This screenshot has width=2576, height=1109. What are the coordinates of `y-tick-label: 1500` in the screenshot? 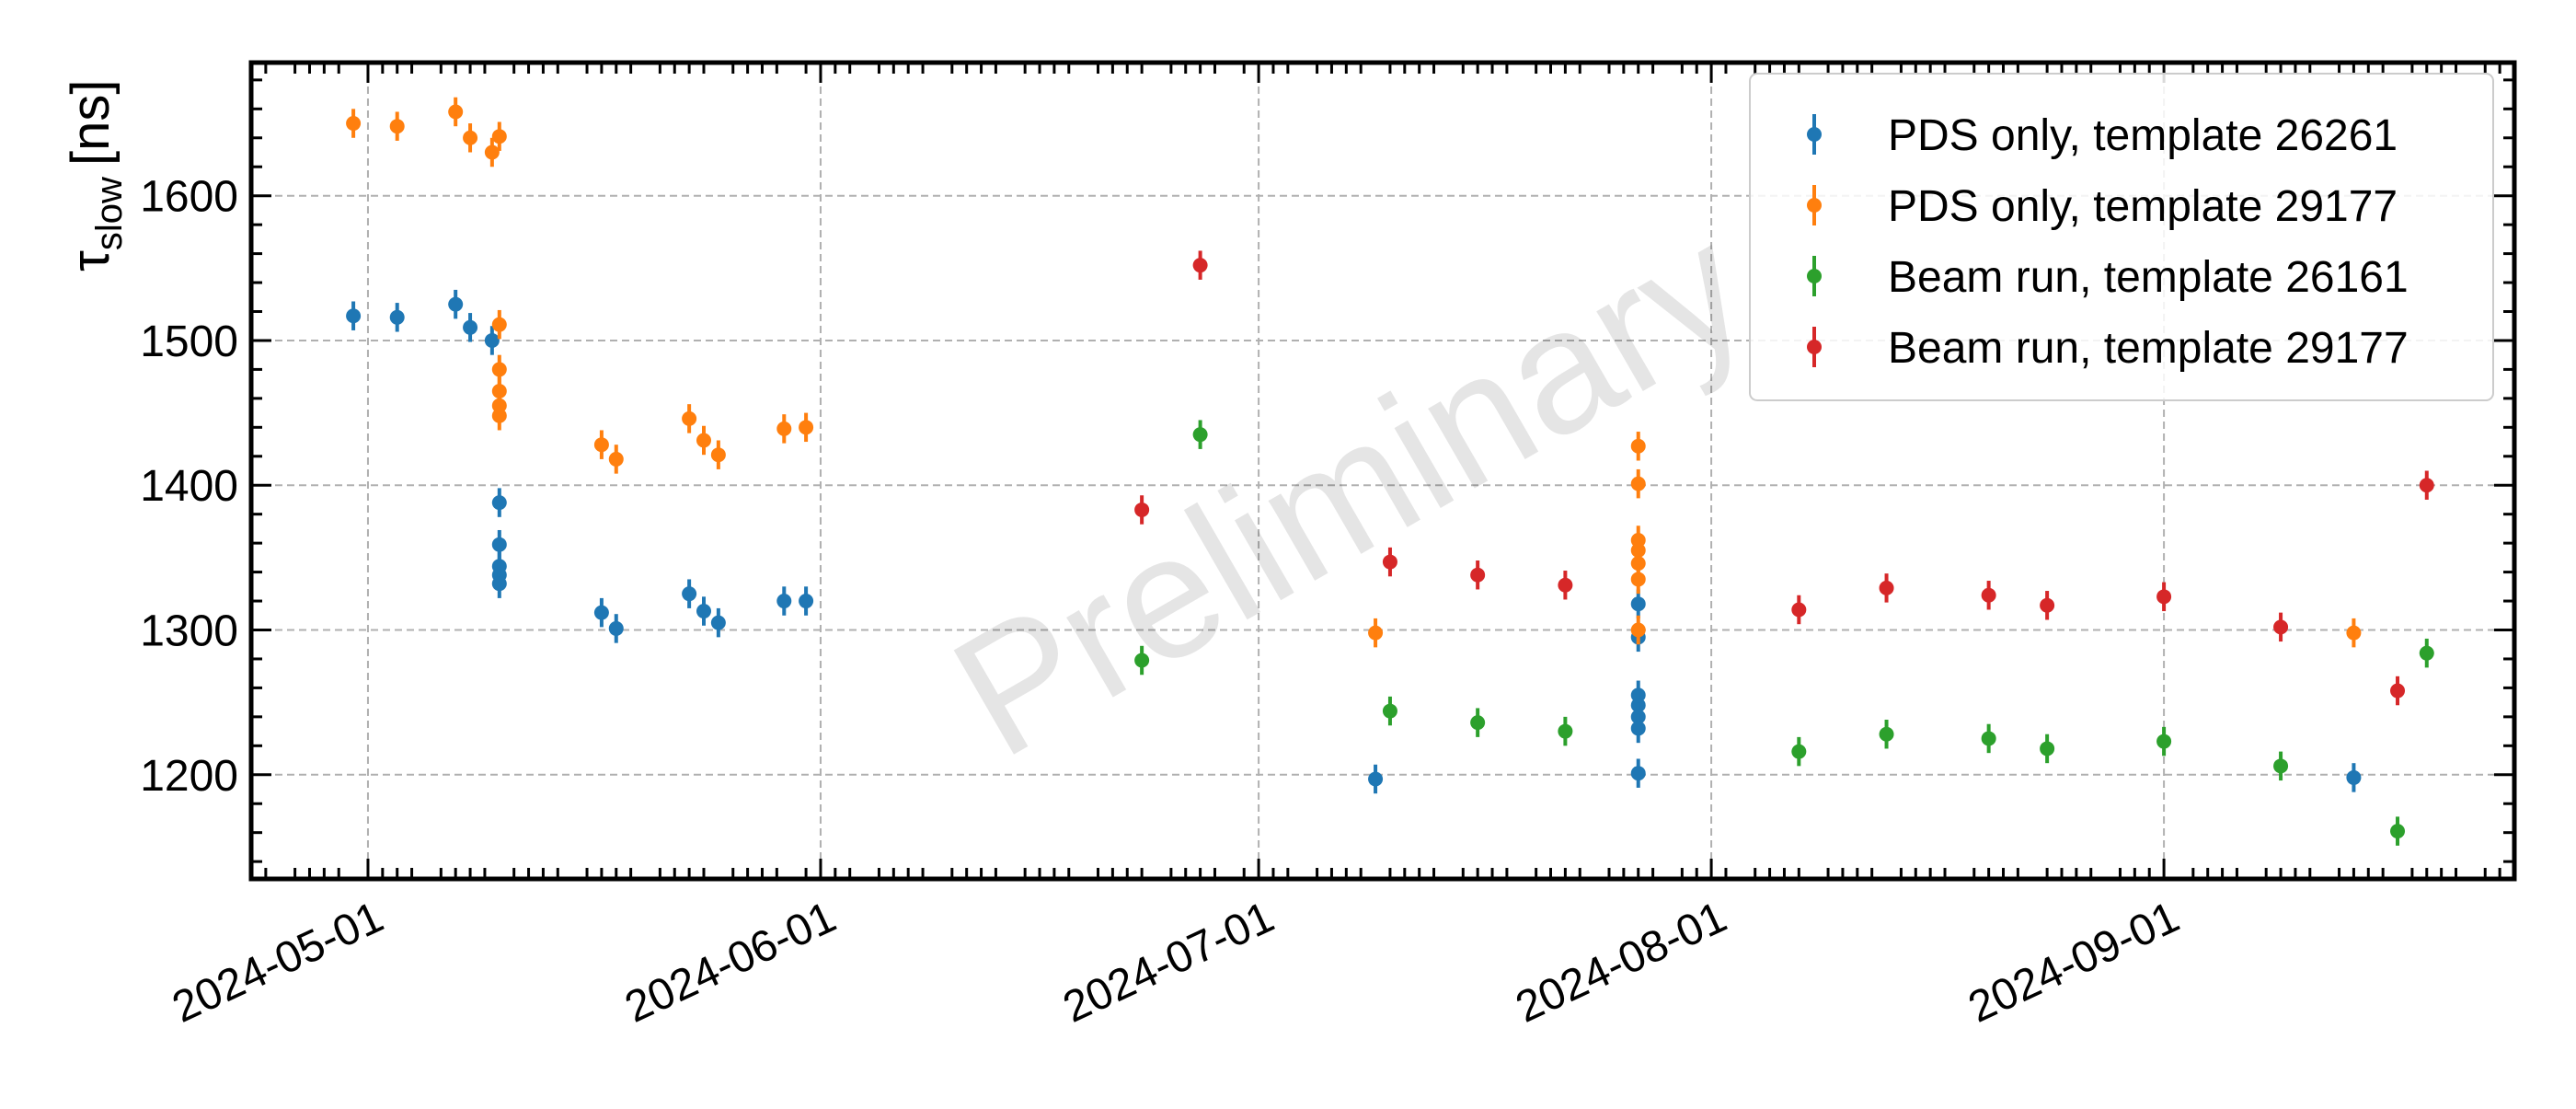 It's located at (189, 342).